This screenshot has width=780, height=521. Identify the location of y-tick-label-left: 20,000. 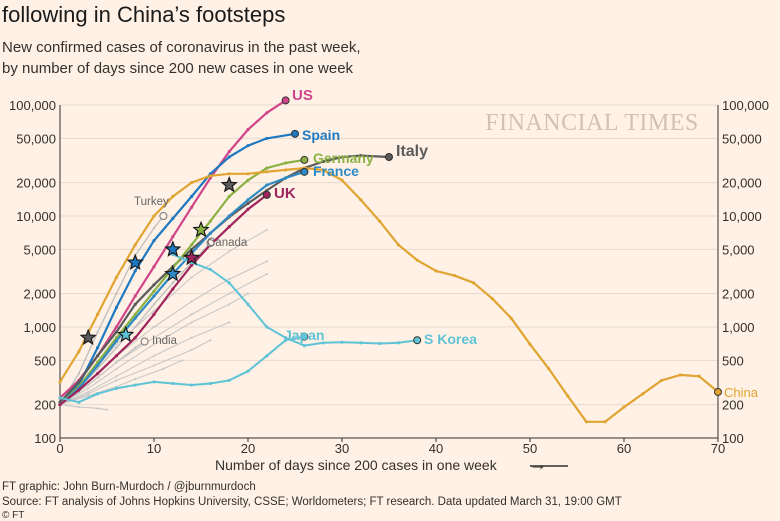
(36, 183).